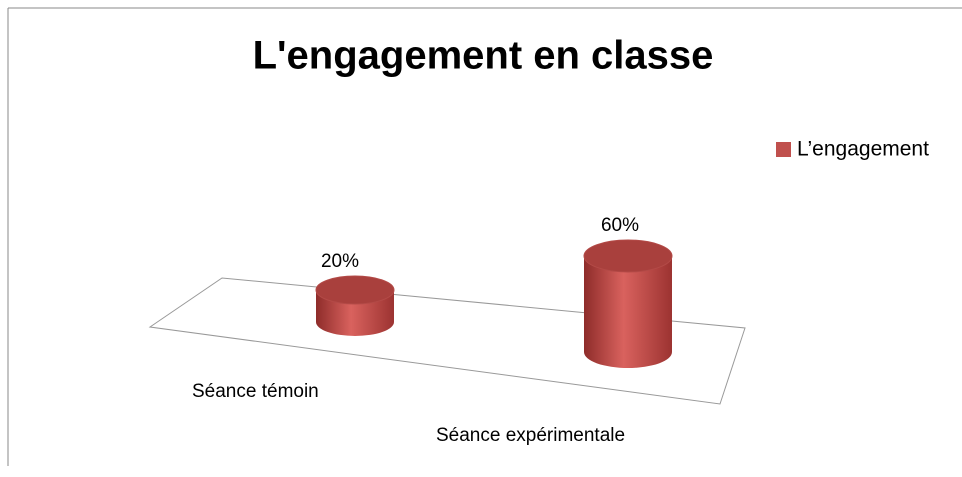 Image resolution: width=962 pixels, height=477 pixels. I want to click on legend-swatch, so click(783, 149).